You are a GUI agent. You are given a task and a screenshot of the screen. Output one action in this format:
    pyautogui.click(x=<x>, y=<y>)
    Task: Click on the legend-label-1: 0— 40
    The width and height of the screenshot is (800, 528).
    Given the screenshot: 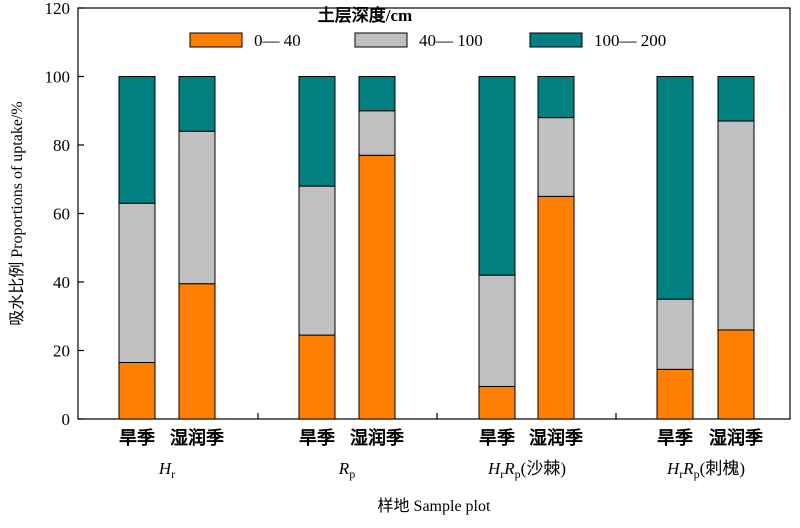 What is the action you would take?
    pyautogui.click(x=277, y=40)
    